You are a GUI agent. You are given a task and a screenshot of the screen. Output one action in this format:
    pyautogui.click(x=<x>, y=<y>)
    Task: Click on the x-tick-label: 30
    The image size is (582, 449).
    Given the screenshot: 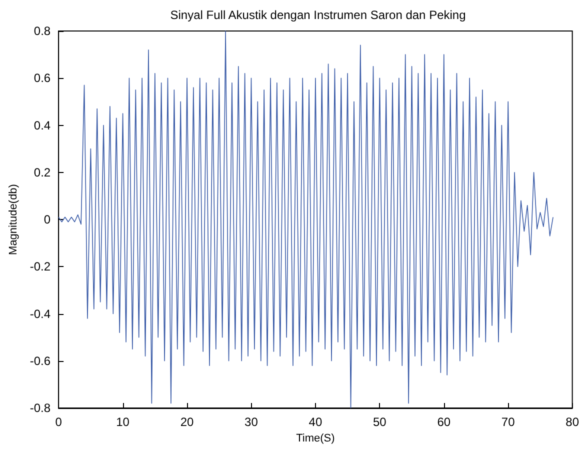 What is the action you would take?
    pyautogui.click(x=251, y=422)
    